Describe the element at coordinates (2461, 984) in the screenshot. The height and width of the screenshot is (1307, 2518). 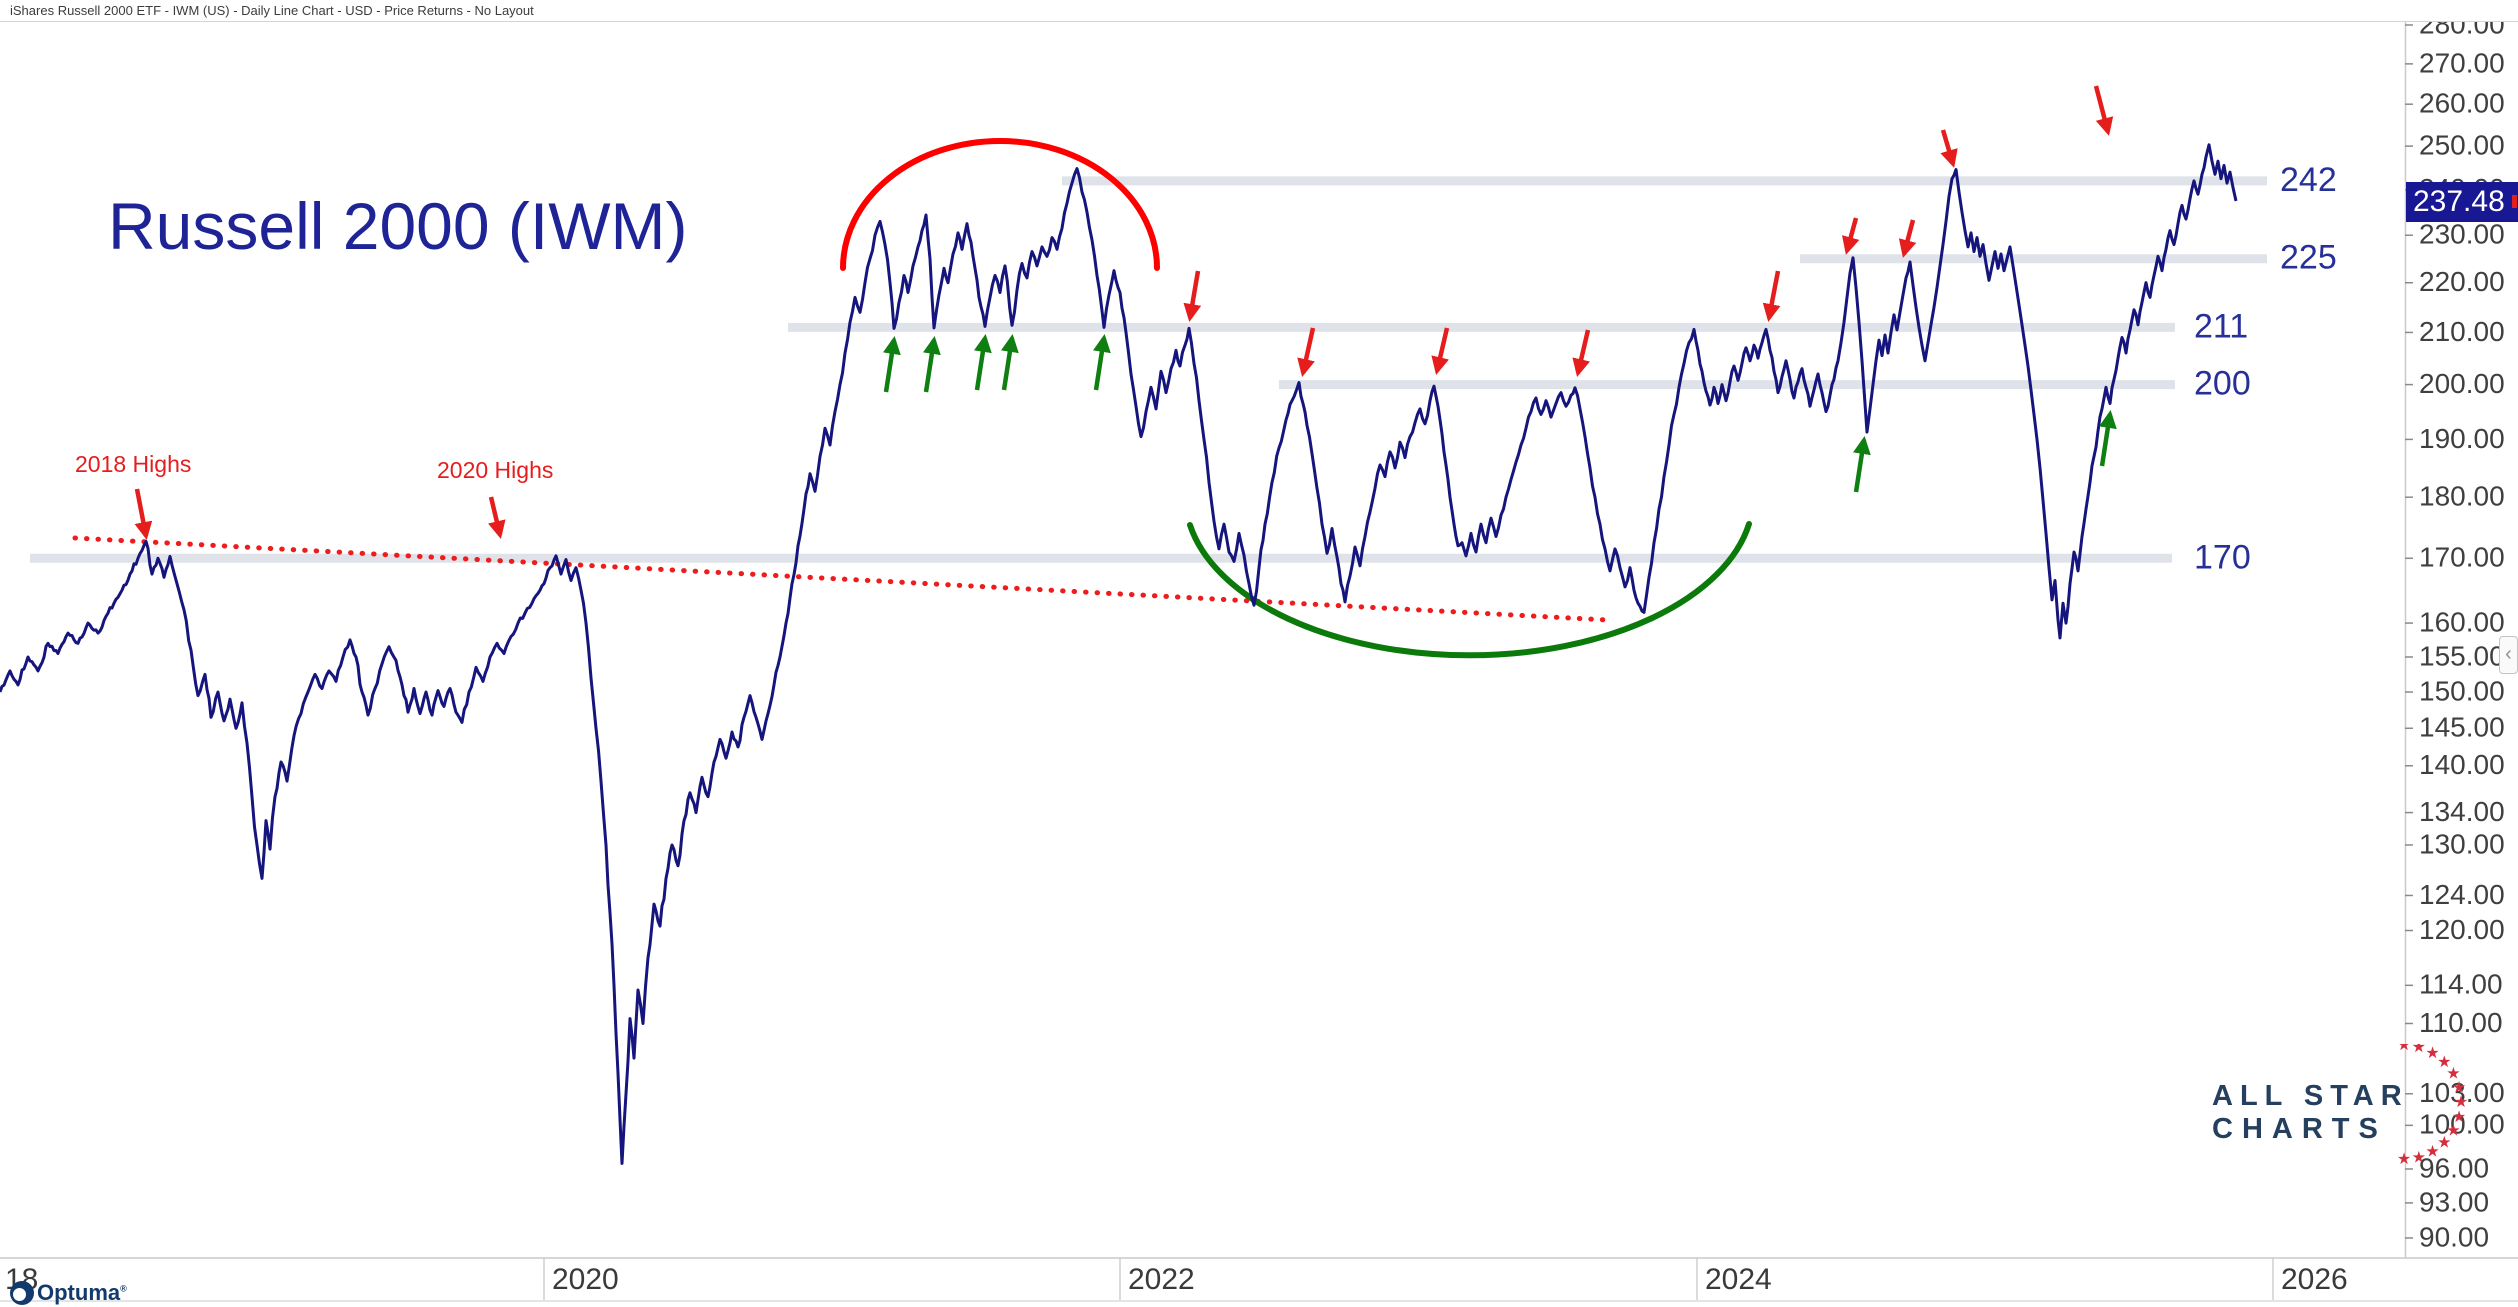
I see `y-tick-label: 114.00` at that location.